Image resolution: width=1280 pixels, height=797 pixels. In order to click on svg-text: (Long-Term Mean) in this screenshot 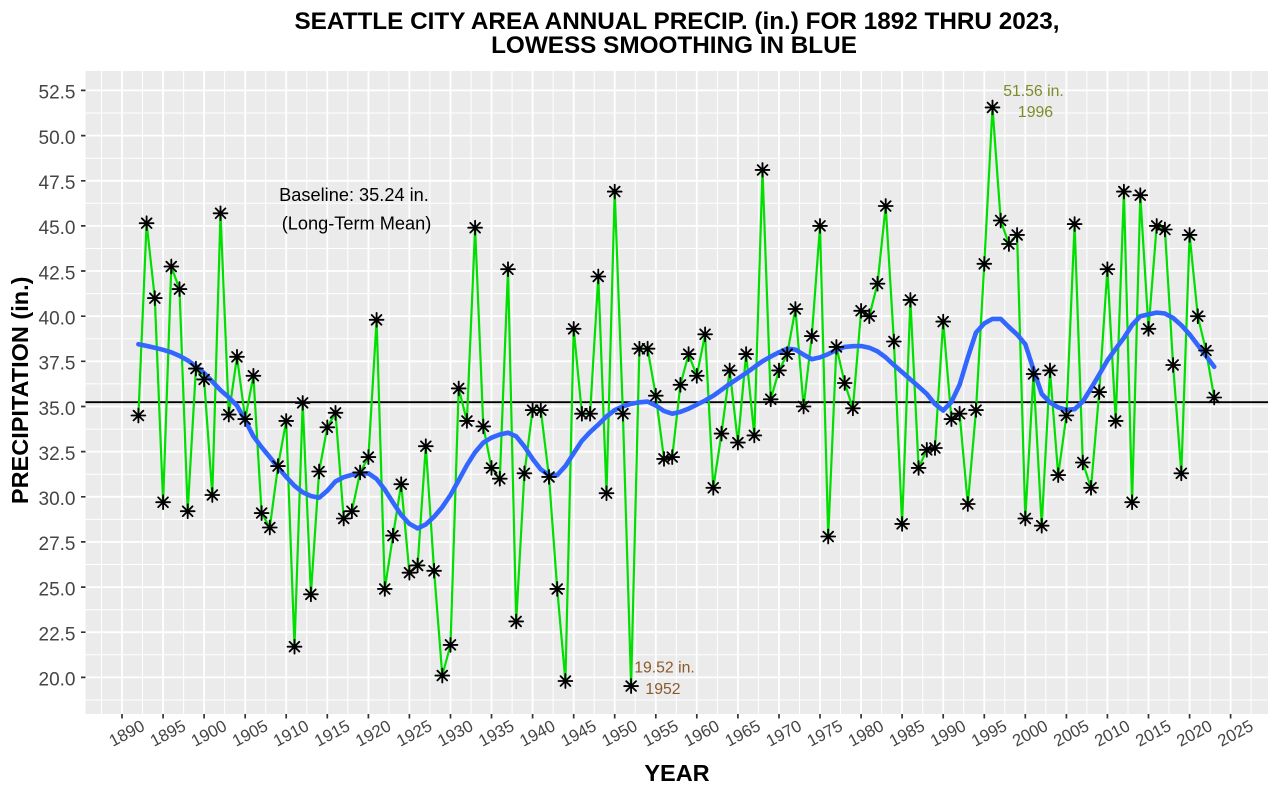, I will do `click(357, 224)`.